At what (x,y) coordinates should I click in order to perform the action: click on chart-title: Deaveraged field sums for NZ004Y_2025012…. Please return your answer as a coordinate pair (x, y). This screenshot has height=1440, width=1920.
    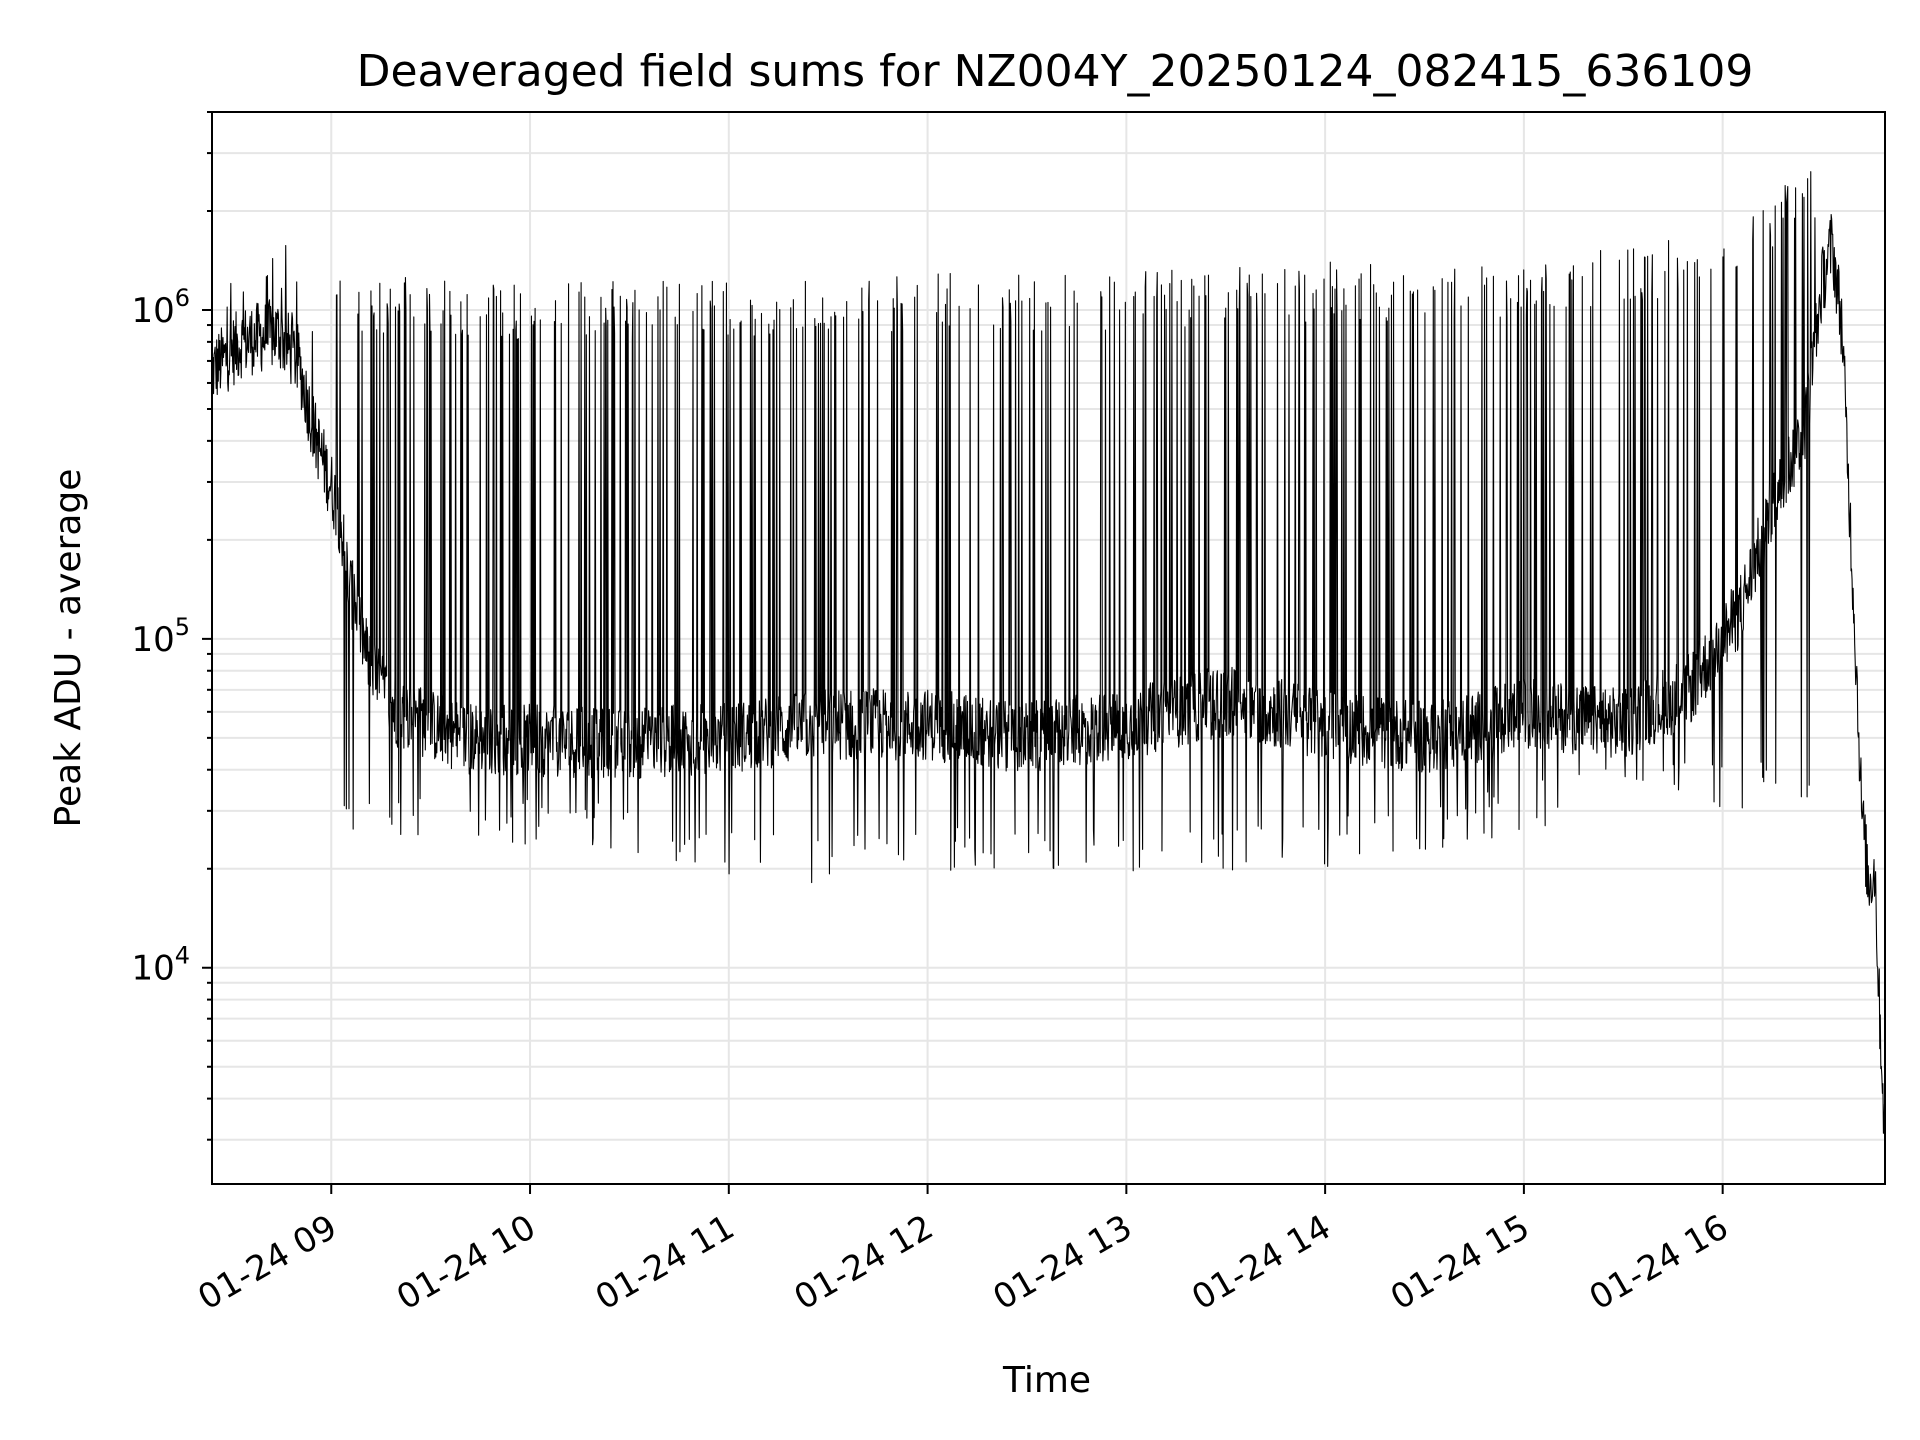
    Looking at the image, I should click on (1055, 71).